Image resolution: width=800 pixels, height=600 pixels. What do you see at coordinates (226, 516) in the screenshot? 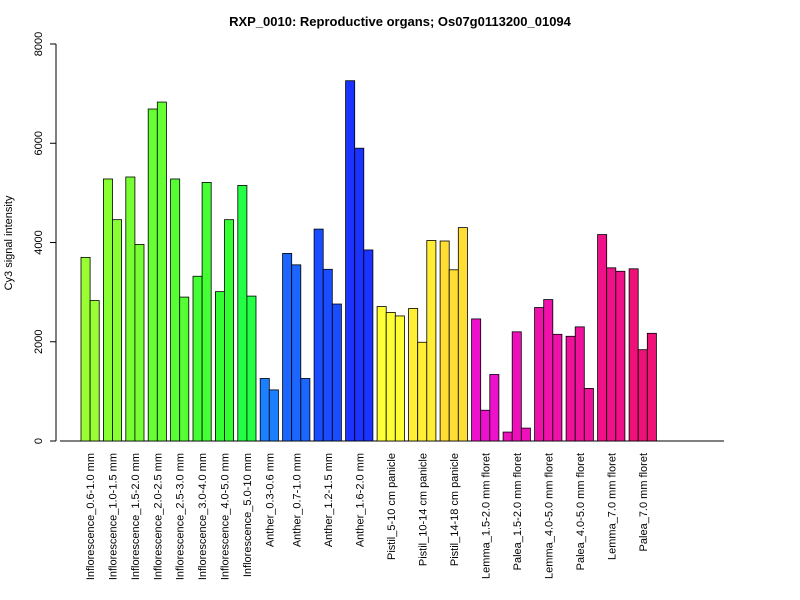
I see `x-tick-label: Inflorescence_4.0-5.0 mm` at bounding box center [226, 516].